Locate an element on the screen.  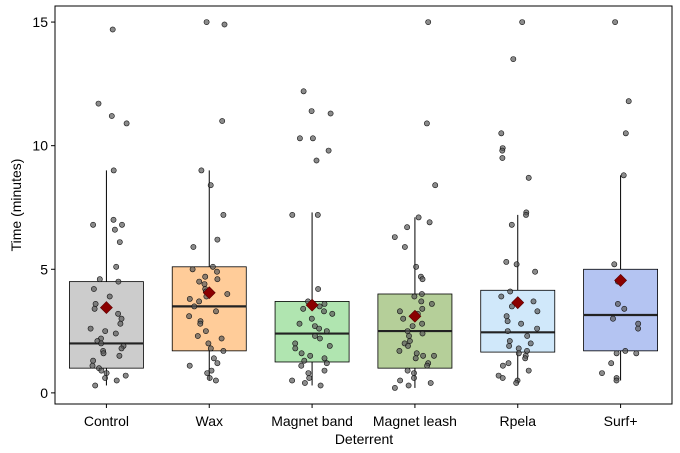
x-tick-label: Wax is located at coordinates (209, 421).